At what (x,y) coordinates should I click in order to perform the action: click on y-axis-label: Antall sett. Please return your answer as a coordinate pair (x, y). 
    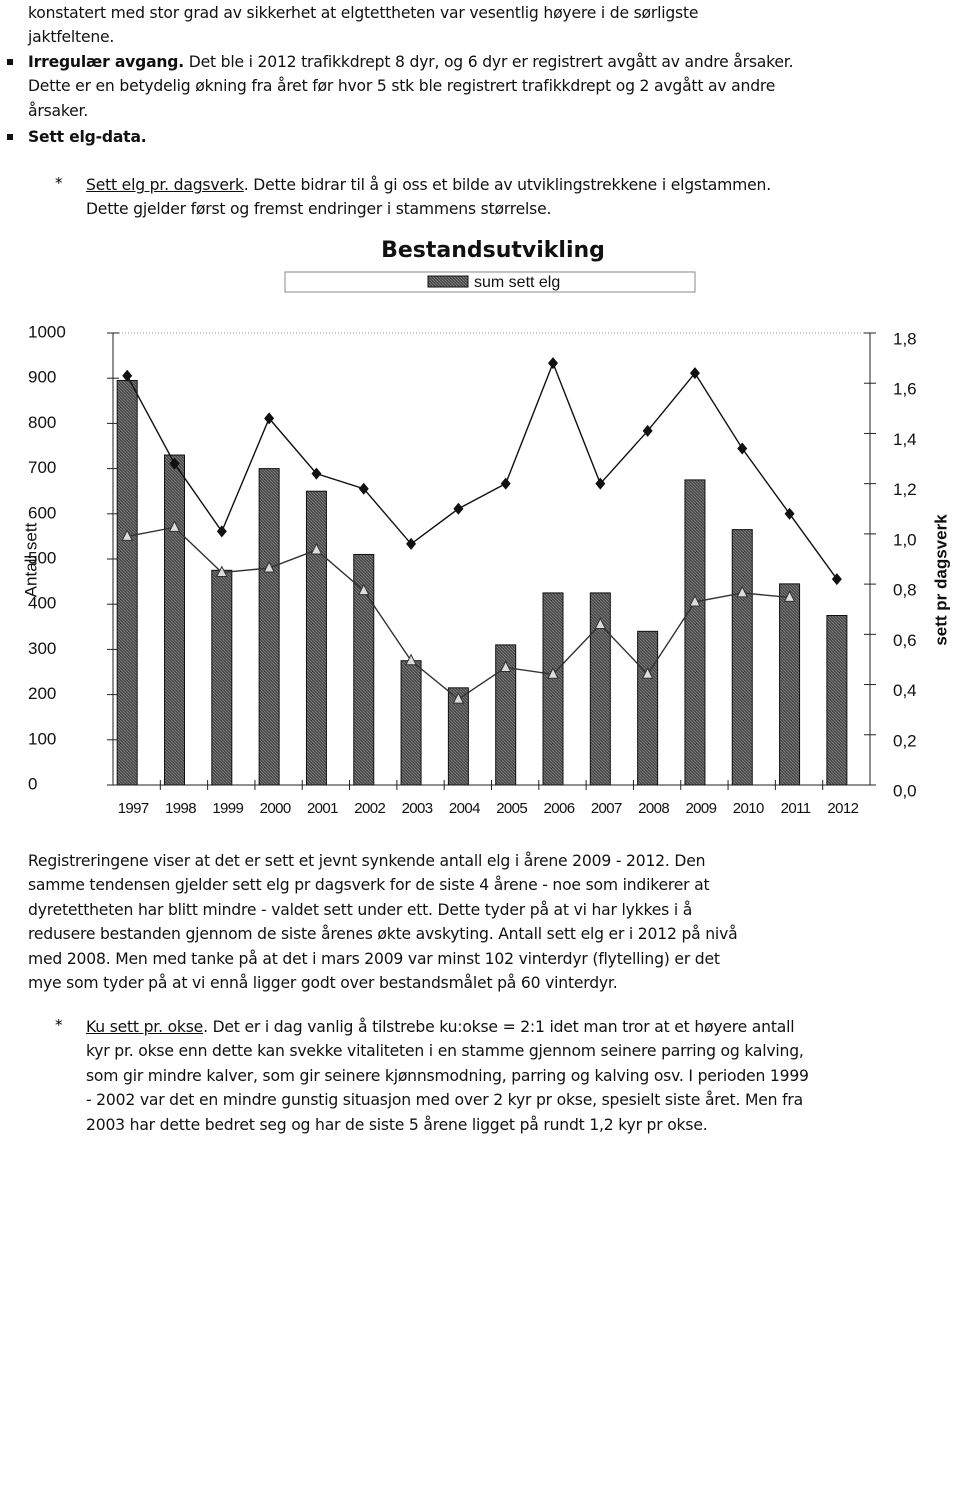
    Looking at the image, I should click on (30, 559).